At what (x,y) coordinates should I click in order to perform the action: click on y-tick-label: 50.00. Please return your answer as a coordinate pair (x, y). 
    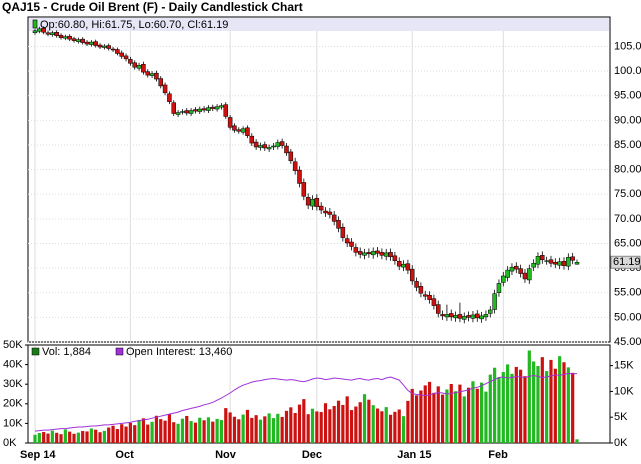
    Looking at the image, I should click on (627, 317).